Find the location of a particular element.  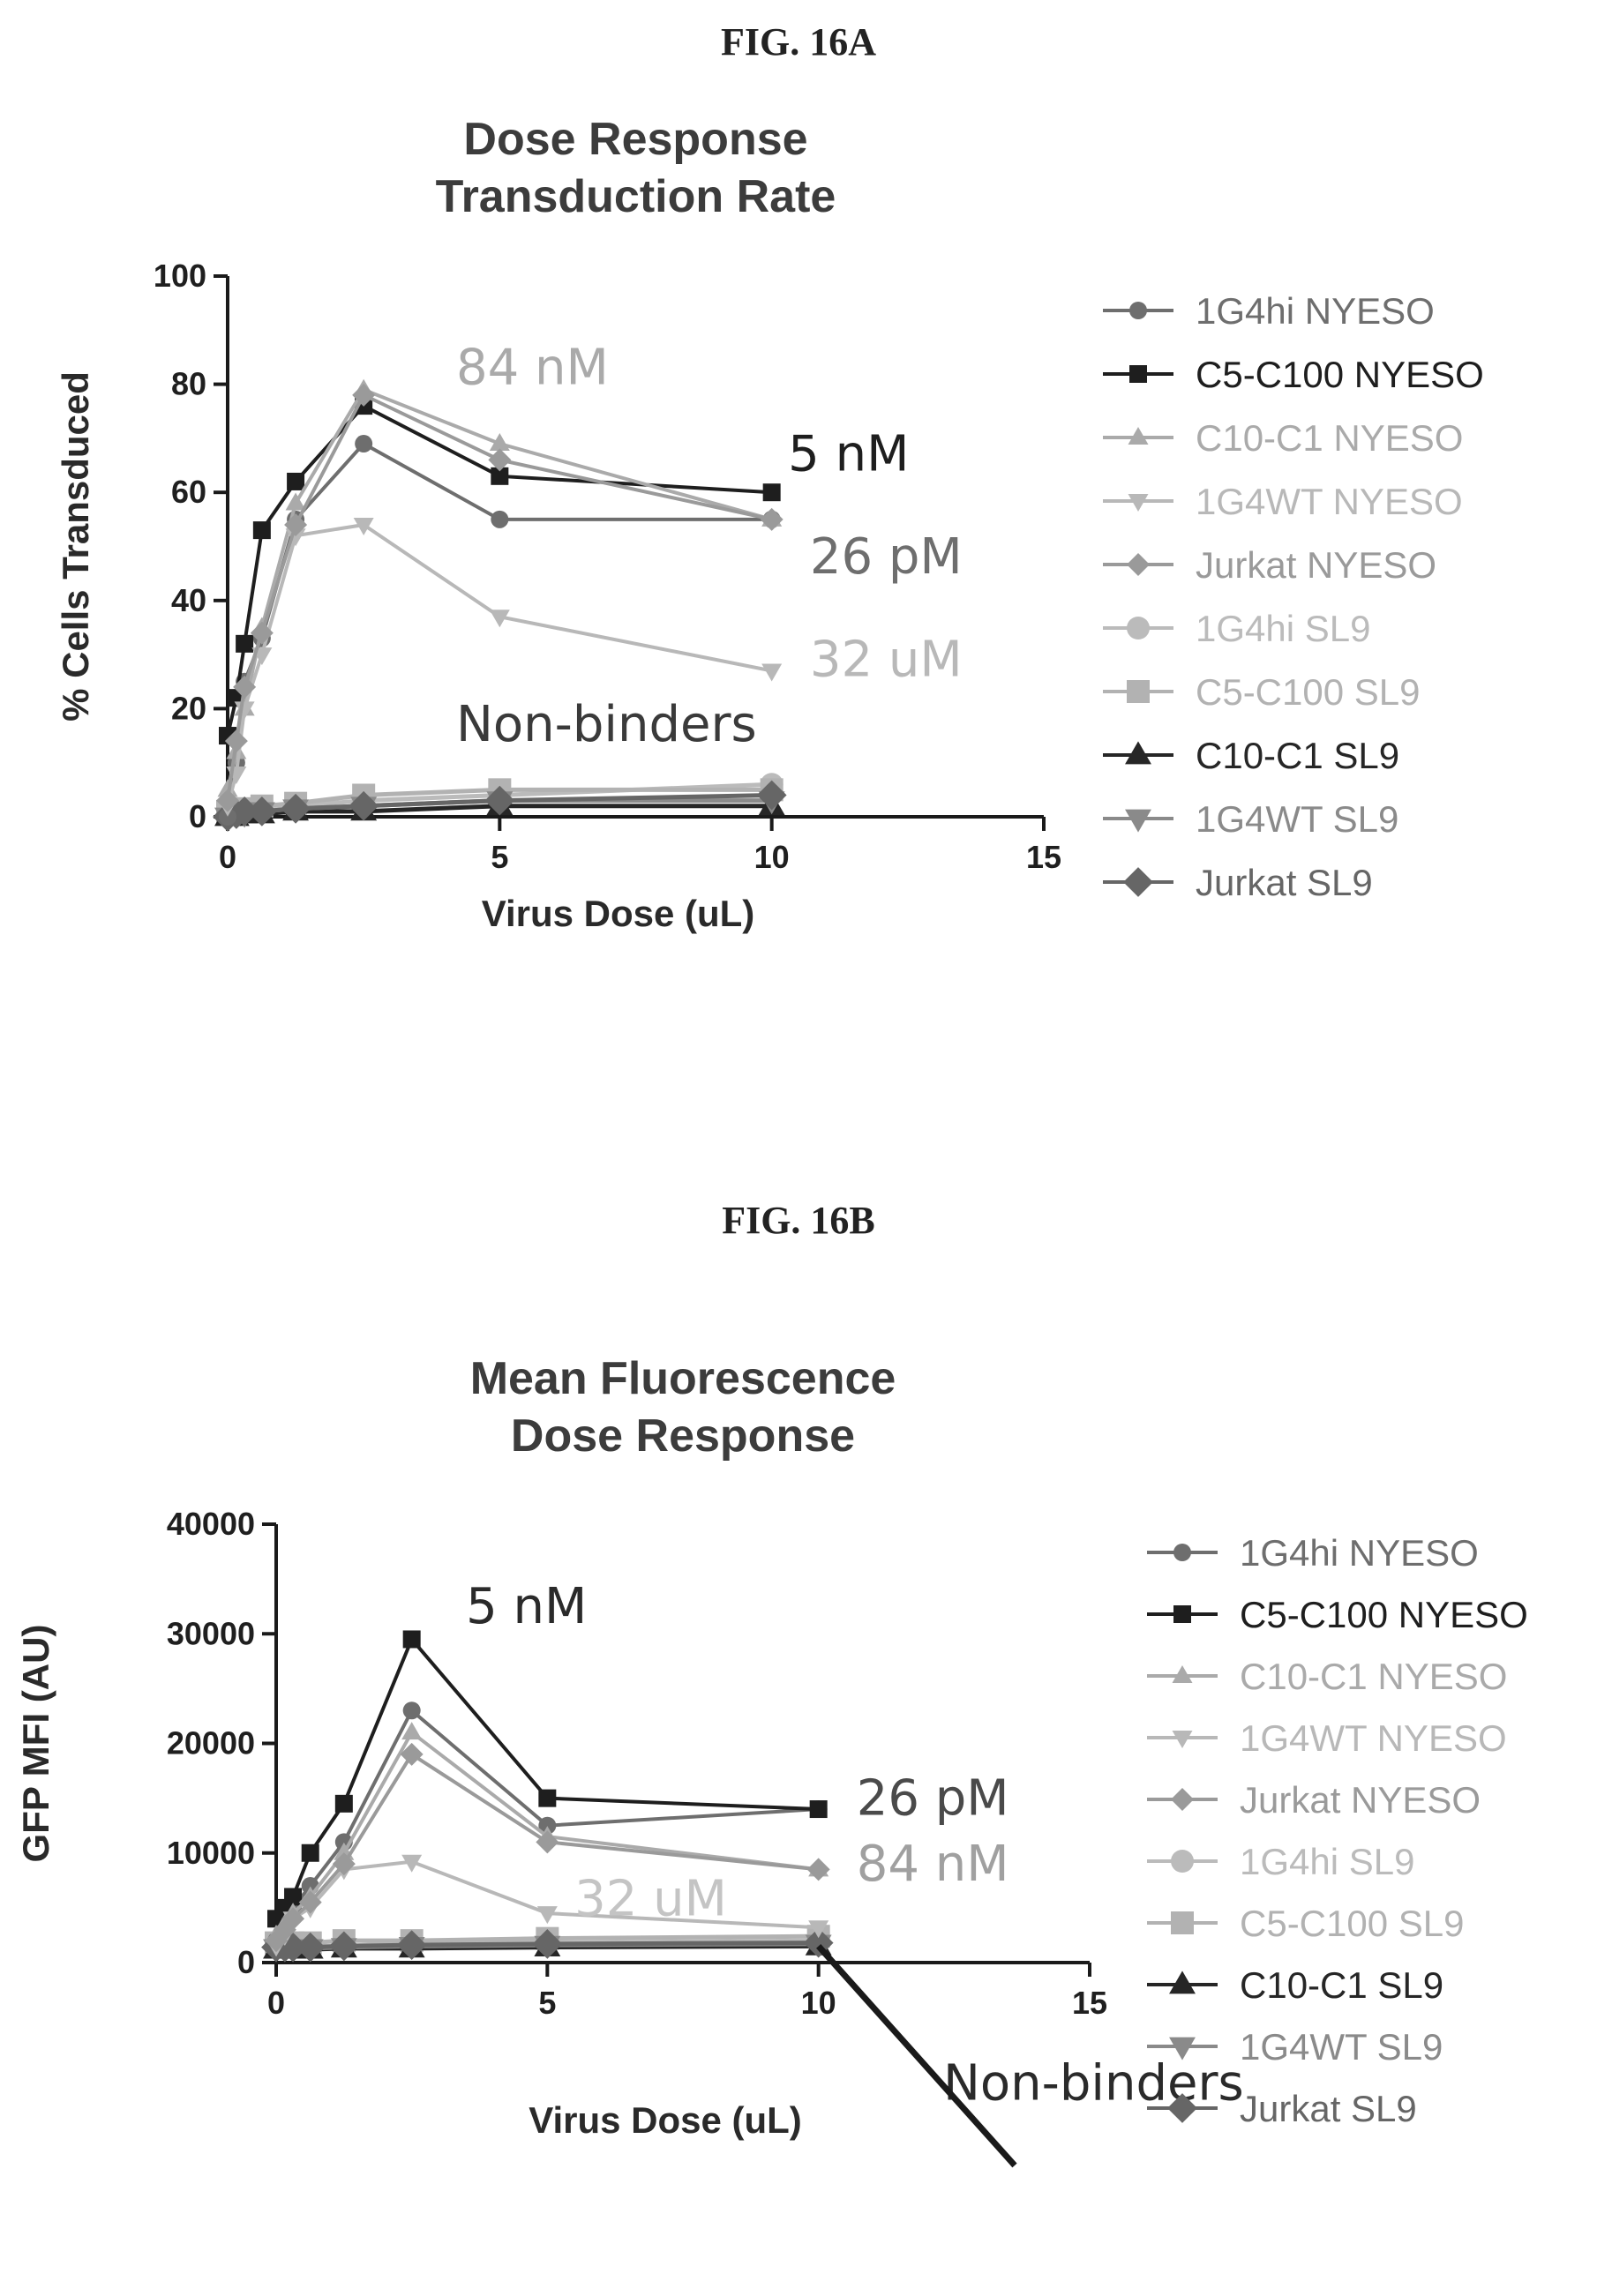

x-tick-label: 10 is located at coordinates (818, 2003).